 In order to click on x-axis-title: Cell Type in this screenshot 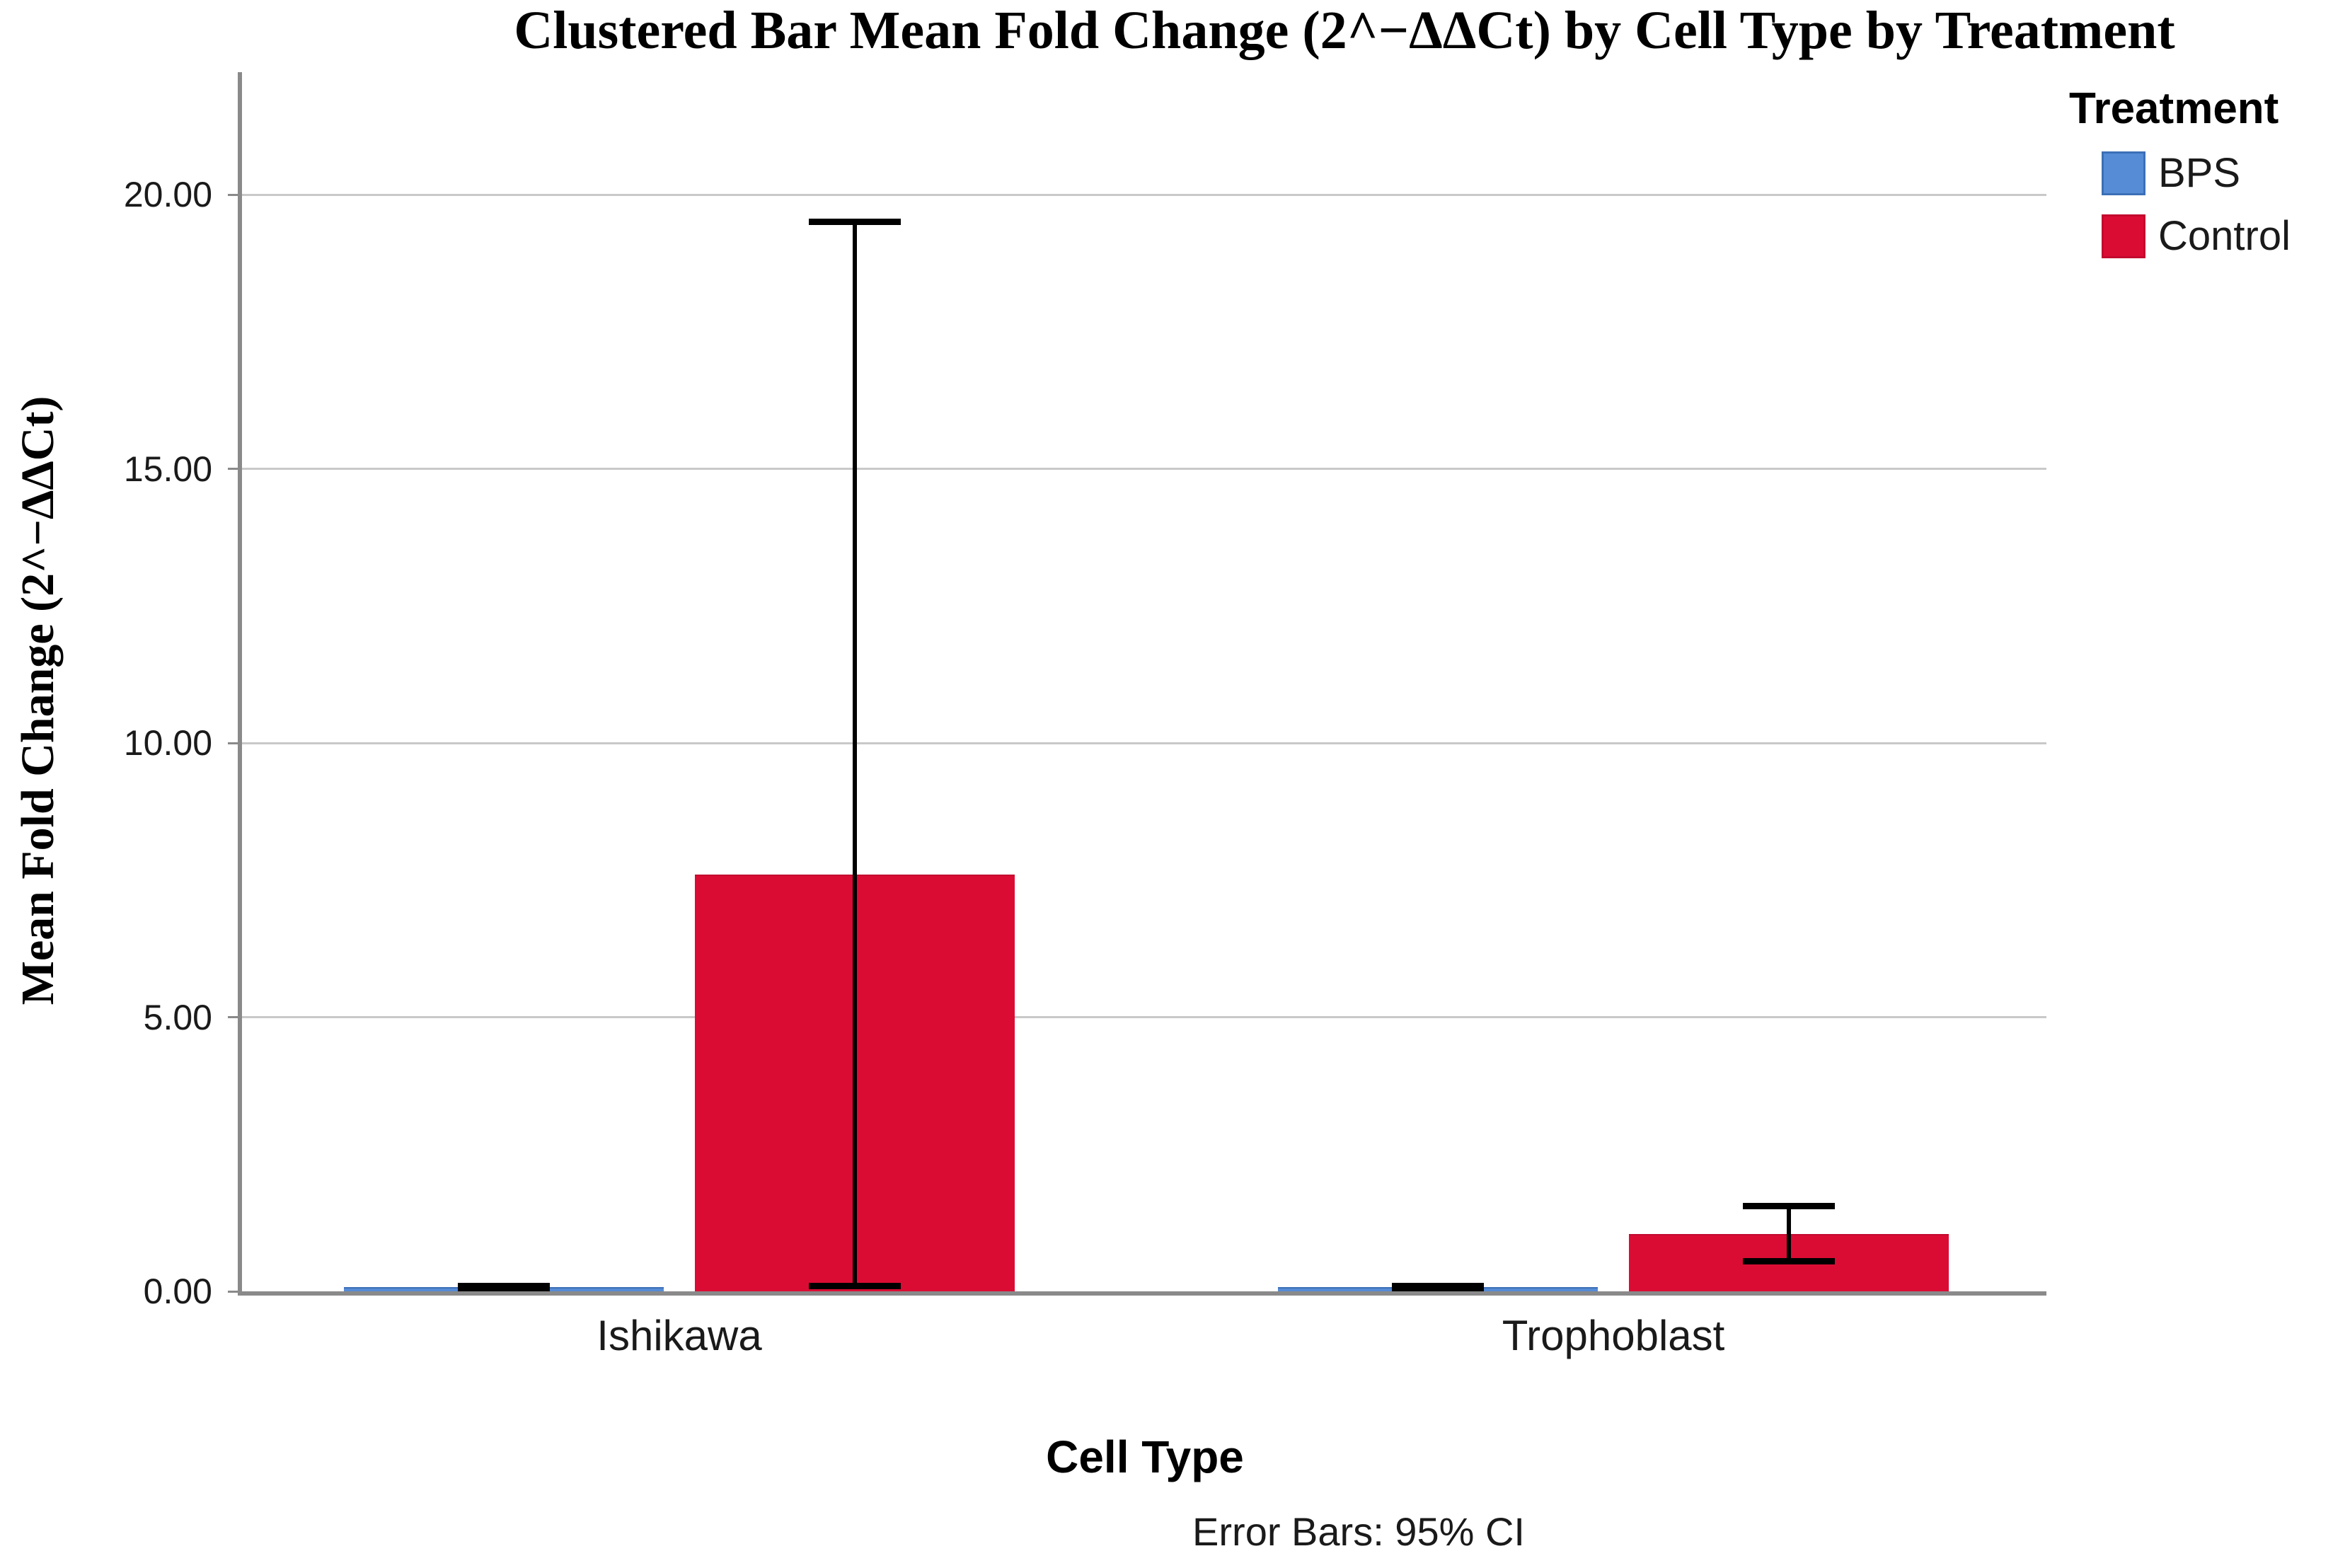, I will do `click(1145, 1456)`.